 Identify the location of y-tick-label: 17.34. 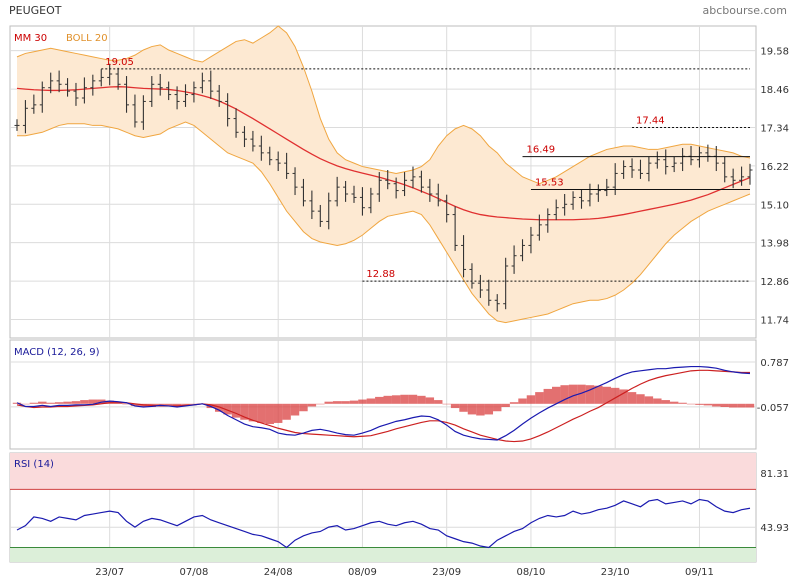
(774, 128).